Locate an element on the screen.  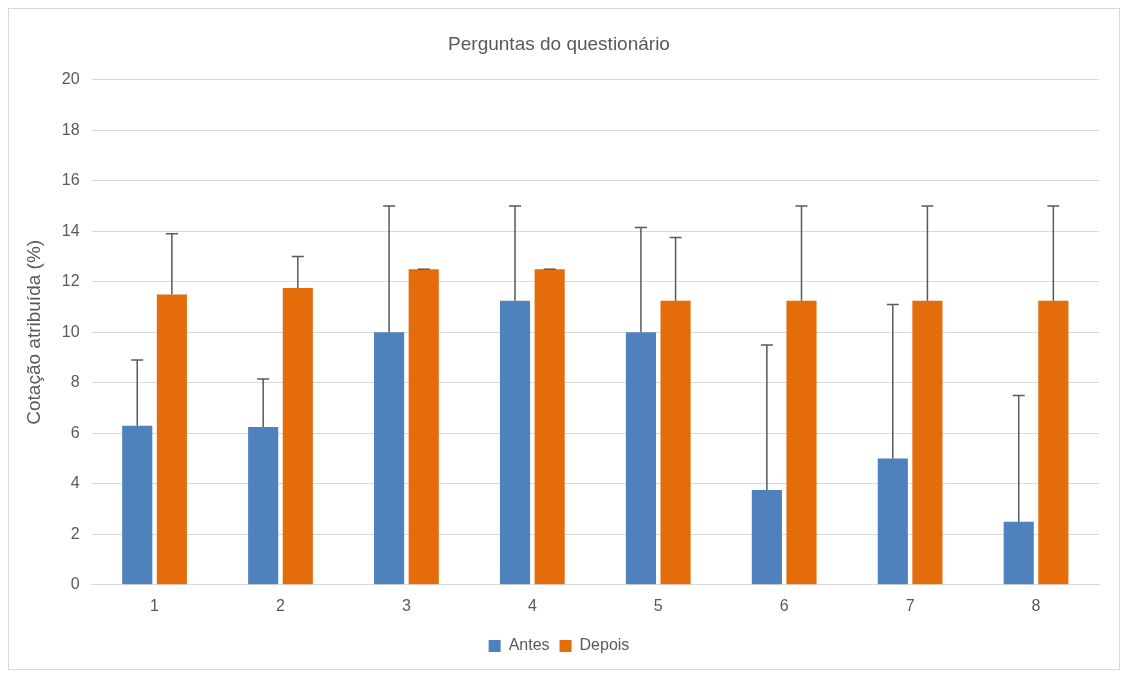
y-tick-label: 0 is located at coordinates (75, 584).